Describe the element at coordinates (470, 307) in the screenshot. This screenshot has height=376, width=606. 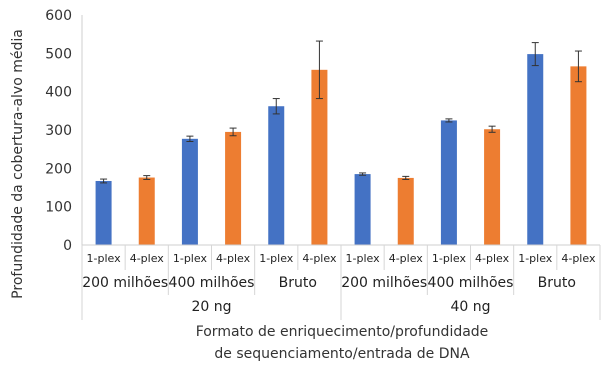
I see `supergroup-label: 40 ng` at that location.